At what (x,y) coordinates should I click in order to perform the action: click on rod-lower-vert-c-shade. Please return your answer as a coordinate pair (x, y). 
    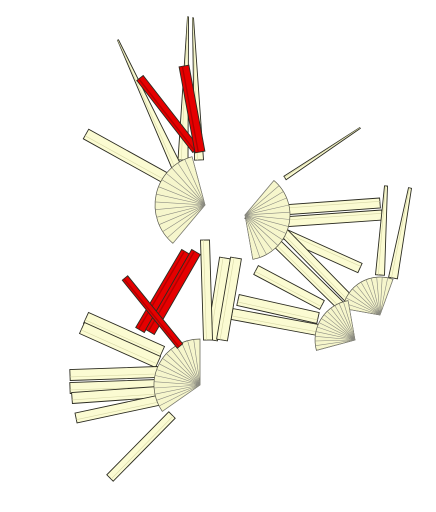
    Looking at the image, I should click on (205, 290).